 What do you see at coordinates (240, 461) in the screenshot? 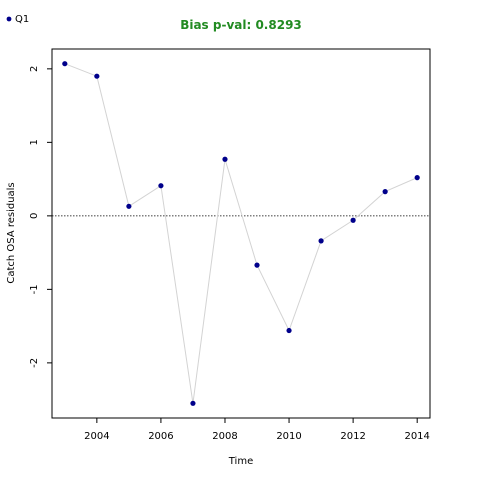
I see `x-axis-title: Time` at bounding box center [240, 461].